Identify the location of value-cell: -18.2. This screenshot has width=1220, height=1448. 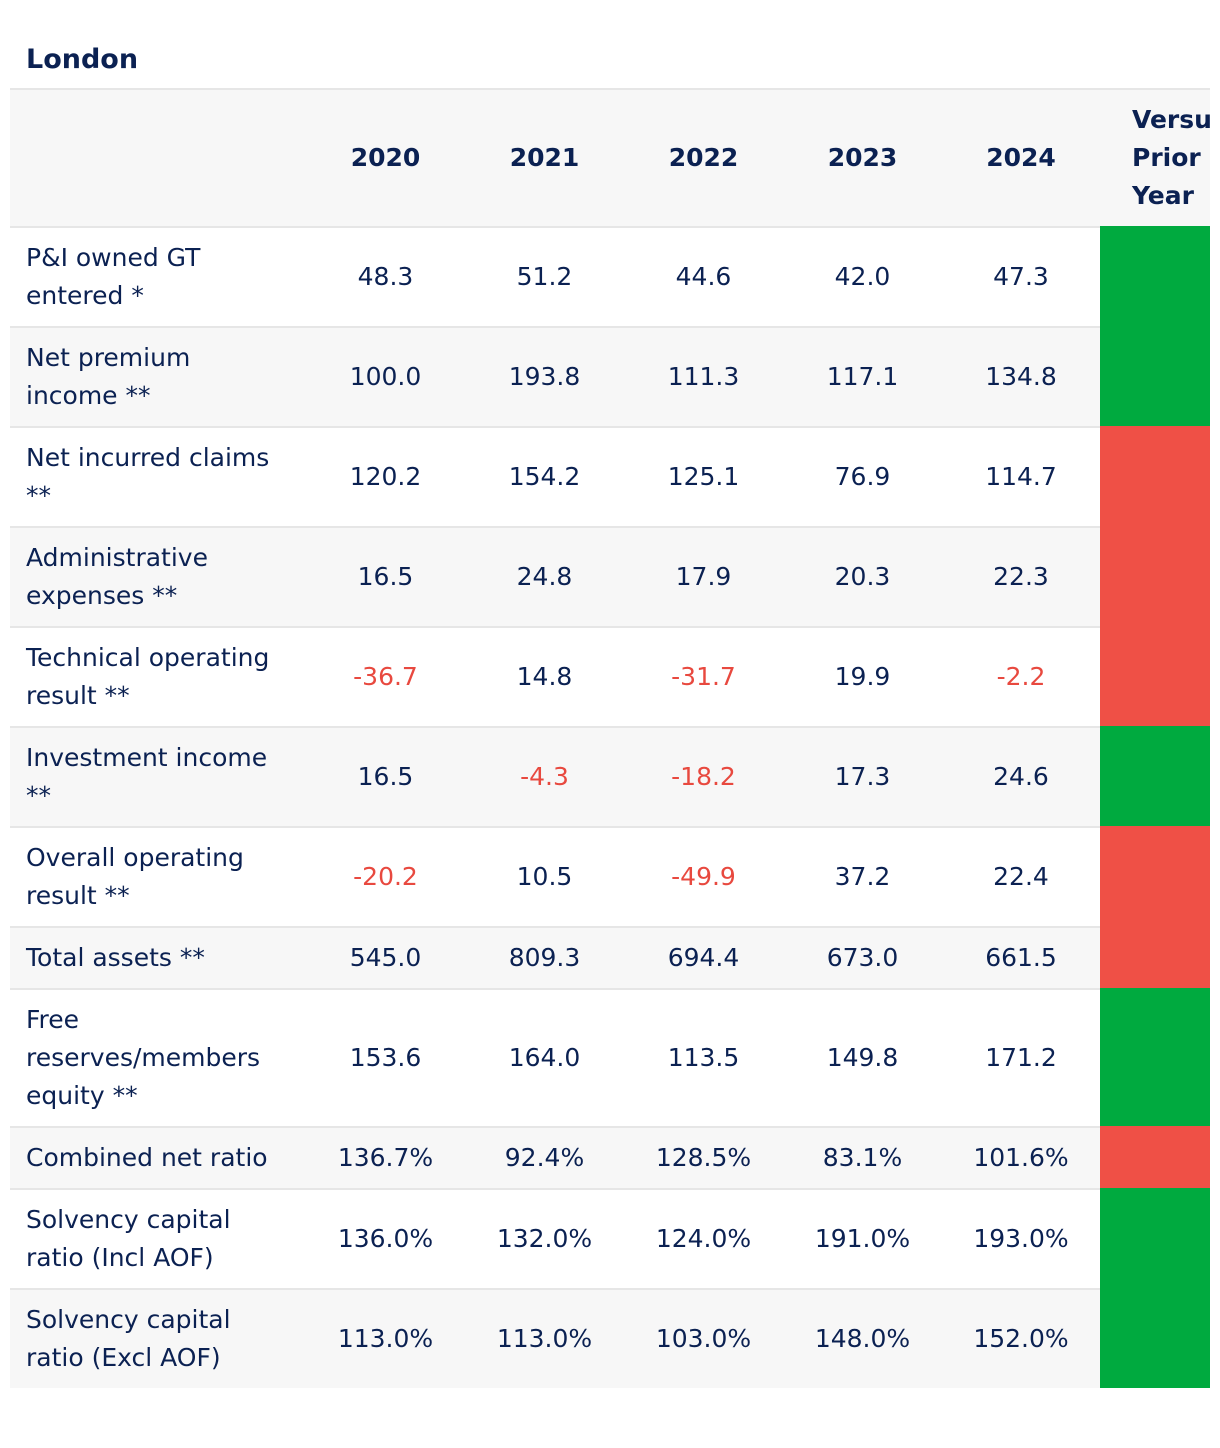
(703, 776).